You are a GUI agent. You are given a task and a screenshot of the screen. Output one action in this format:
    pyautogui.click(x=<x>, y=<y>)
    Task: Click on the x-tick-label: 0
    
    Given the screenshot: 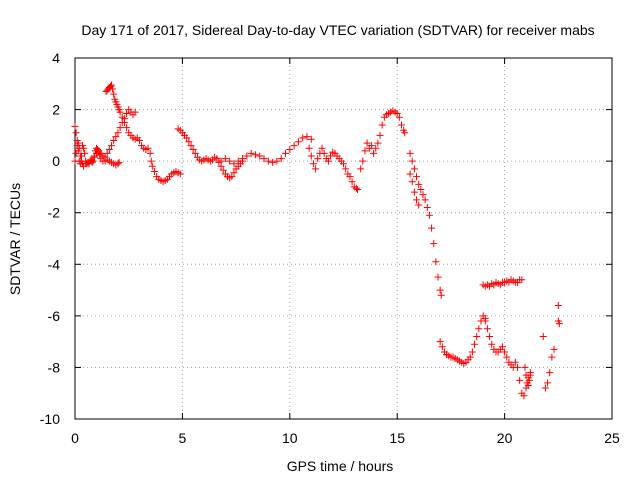 What is the action you would take?
    pyautogui.click(x=75, y=438)
    